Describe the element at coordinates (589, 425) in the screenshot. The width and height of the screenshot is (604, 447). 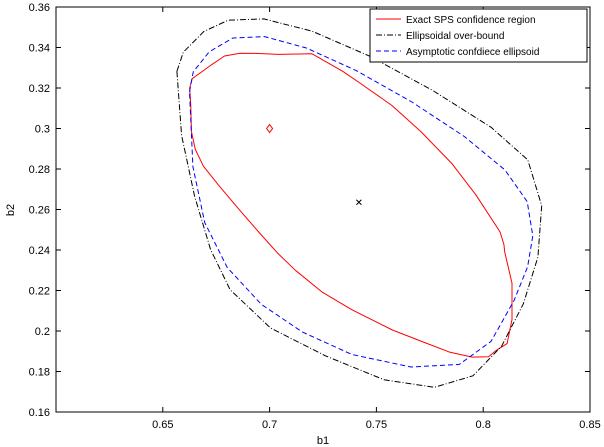
I see `x-tick-label: 0.85` at that location.